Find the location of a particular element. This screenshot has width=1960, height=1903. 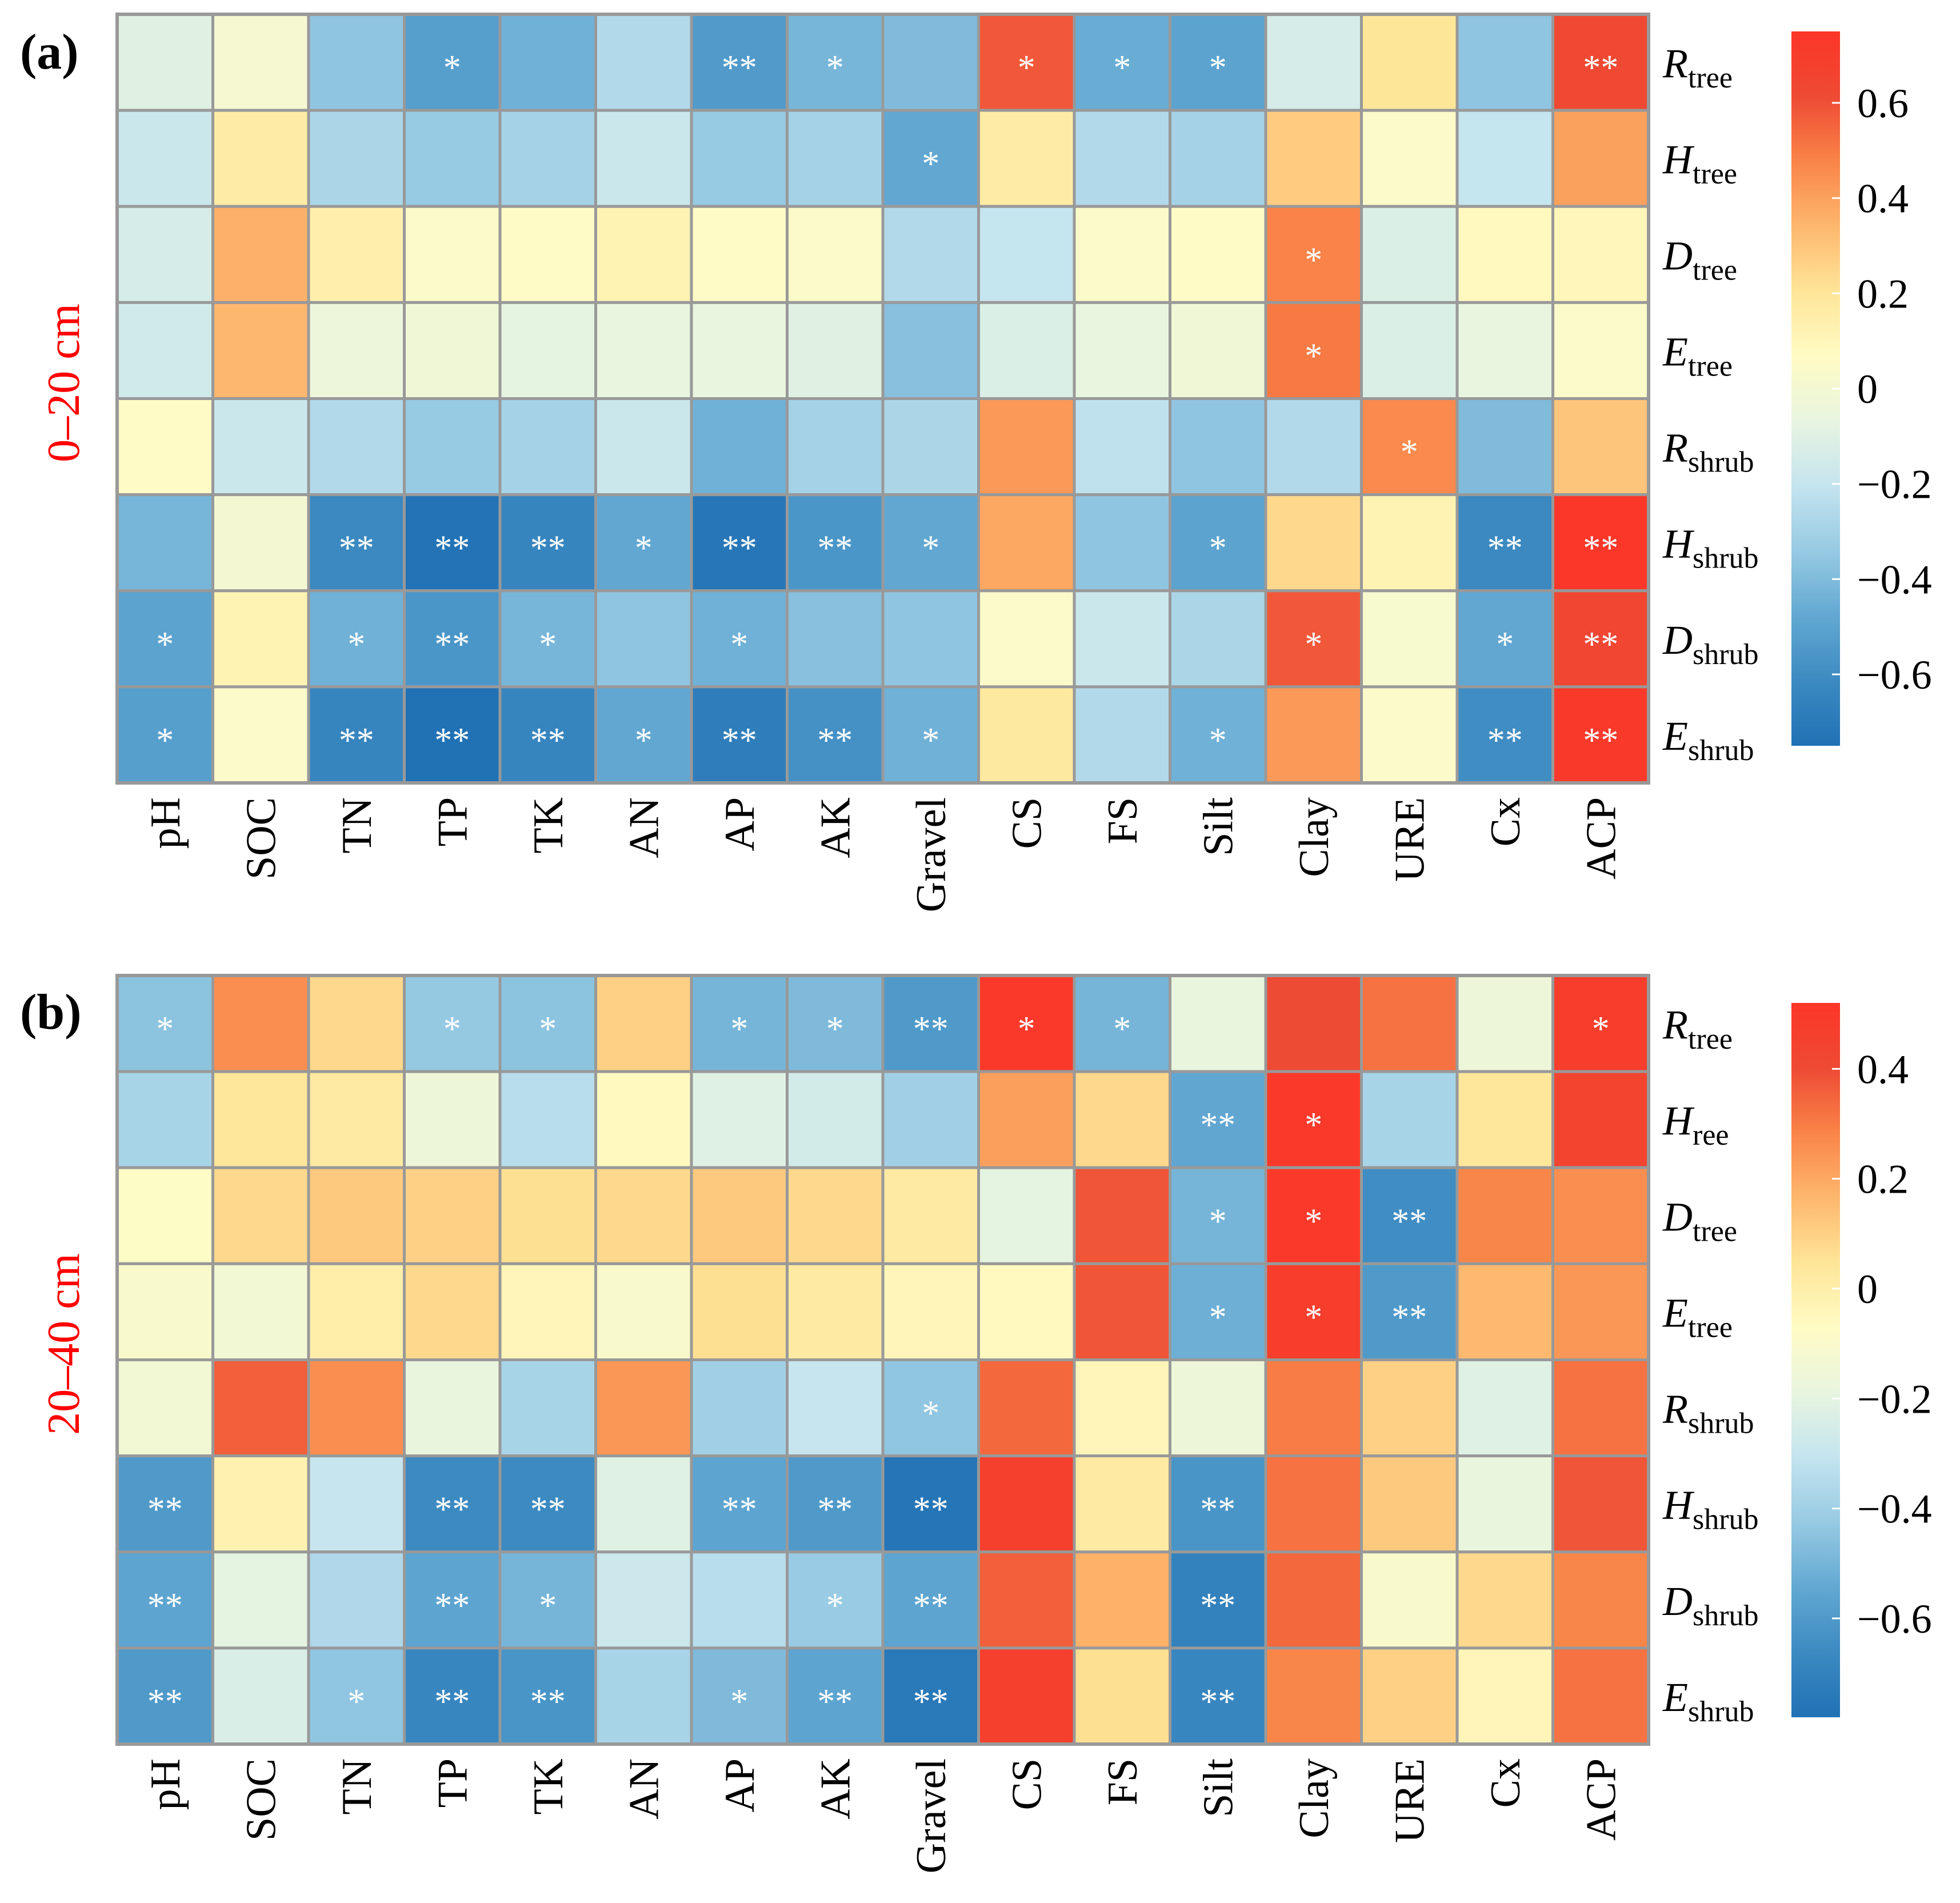

panel-b-column-label: CS is located at coordinates (1026, 1784).